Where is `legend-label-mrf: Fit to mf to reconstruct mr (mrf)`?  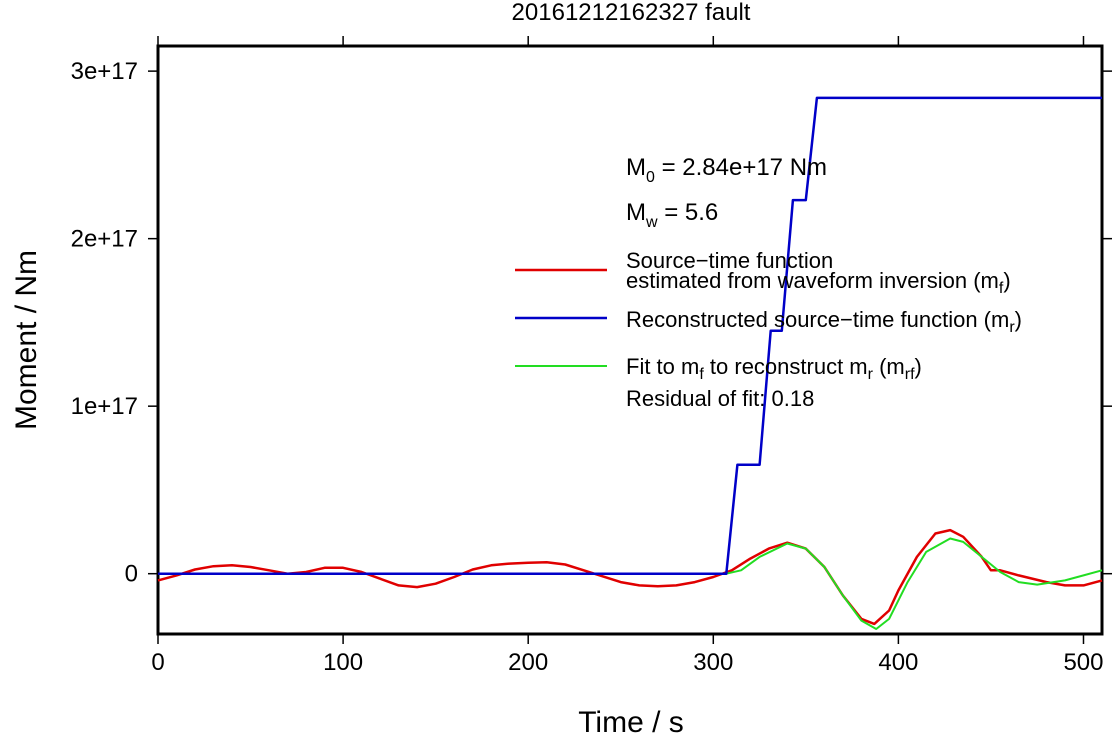
legend-label-mrf: Fit to mf to reconstruct mr (mrf) is located at coordinates (774, 368).